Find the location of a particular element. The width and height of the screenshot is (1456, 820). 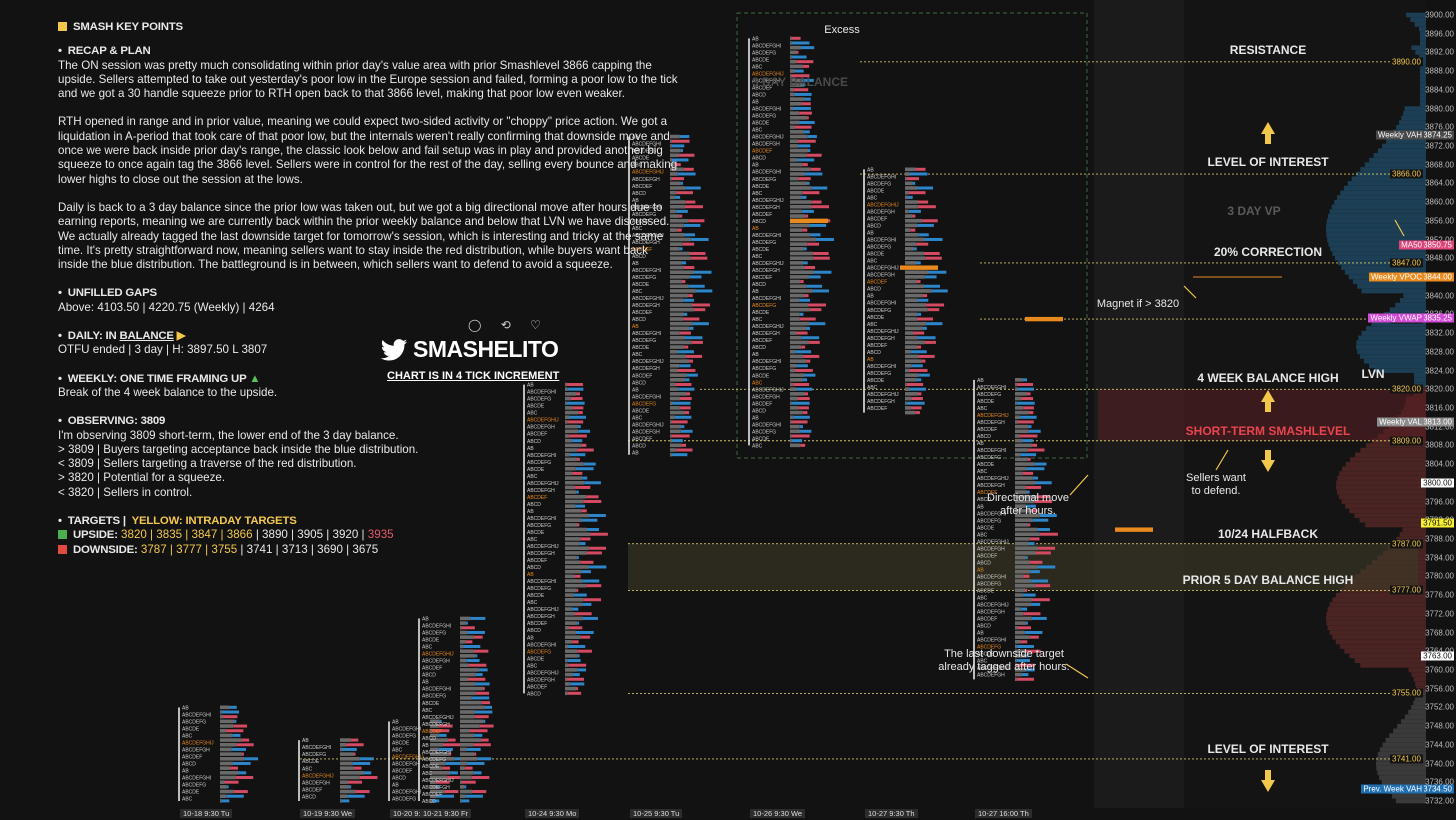

y-axis-tick-label: 3892.00 is located at coordinates (1439, 52).